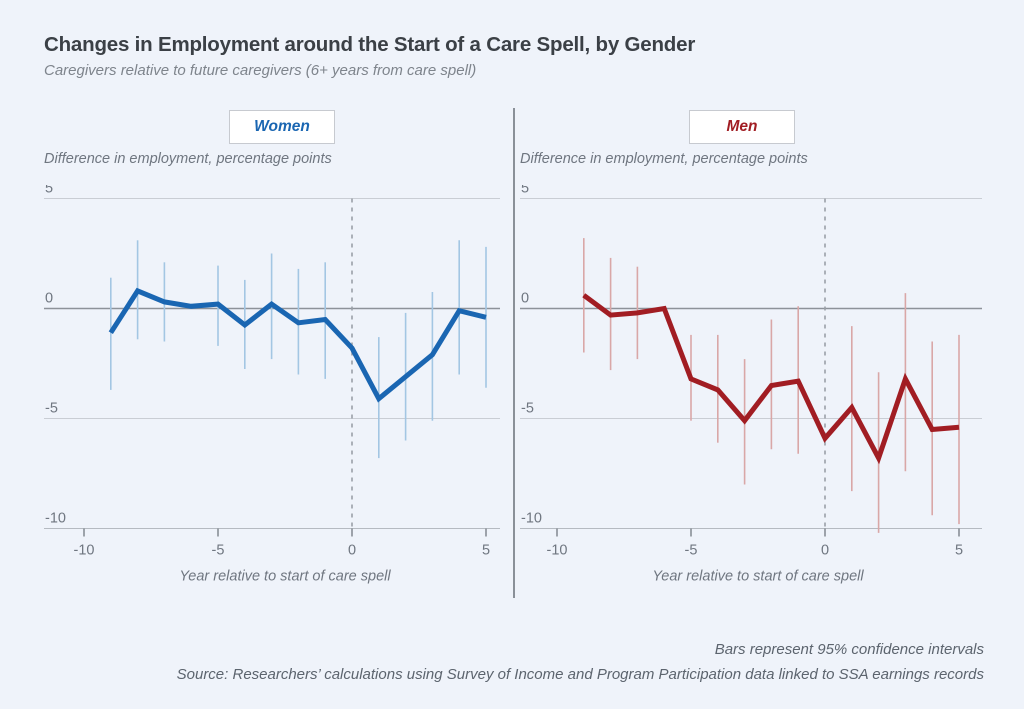 This screenshot has height=709, width=1024. Describe the element at coordinates (514, 353) in the screenshot. I see `panel-divider` at that location.